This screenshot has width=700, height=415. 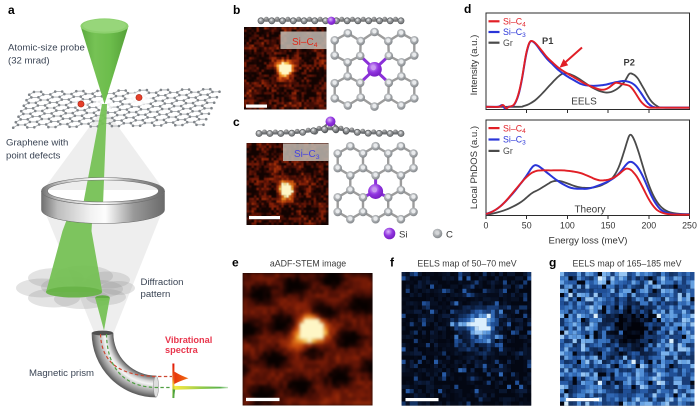 I want to click on svg-text: Atomic-size probe, so click(x=46, y=48).